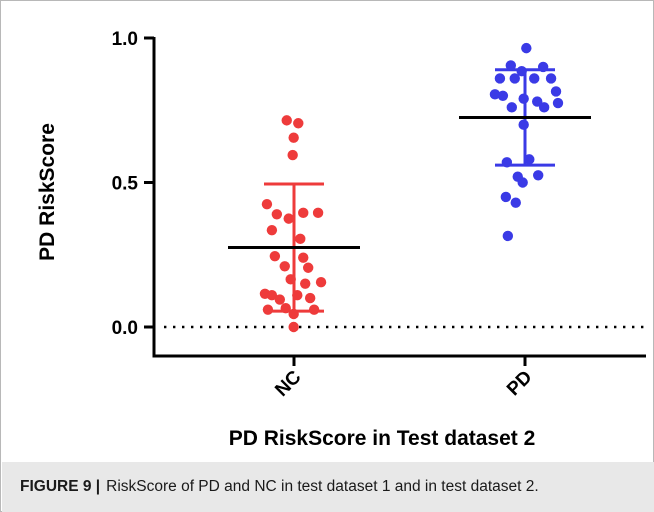 This screenshot has width=654, height=512. What do you see at coordinates (47, 192) in the screenshot?
I see `y-axis-label: PD RiskScore` at bounding box center [47, 192].